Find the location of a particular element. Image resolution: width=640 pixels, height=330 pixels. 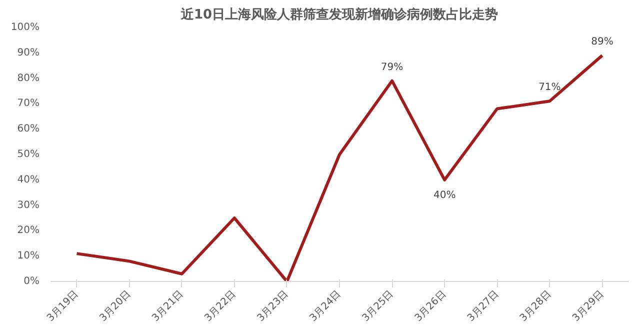

x-tick-label: 3月19日 is located at coordinates (63, 306).